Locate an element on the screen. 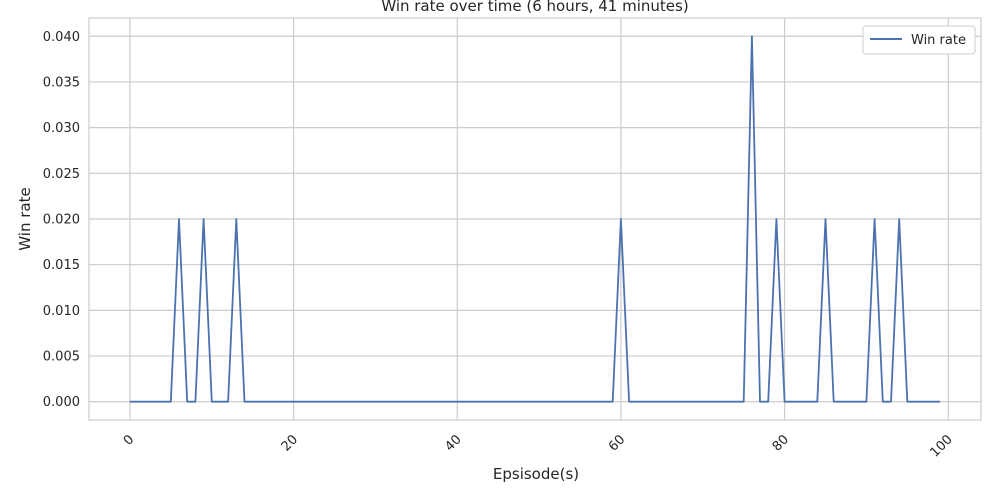 This screenshot has height=500, width=1000. y-tick-label: 0.025 is located at coordinates (61, 174).